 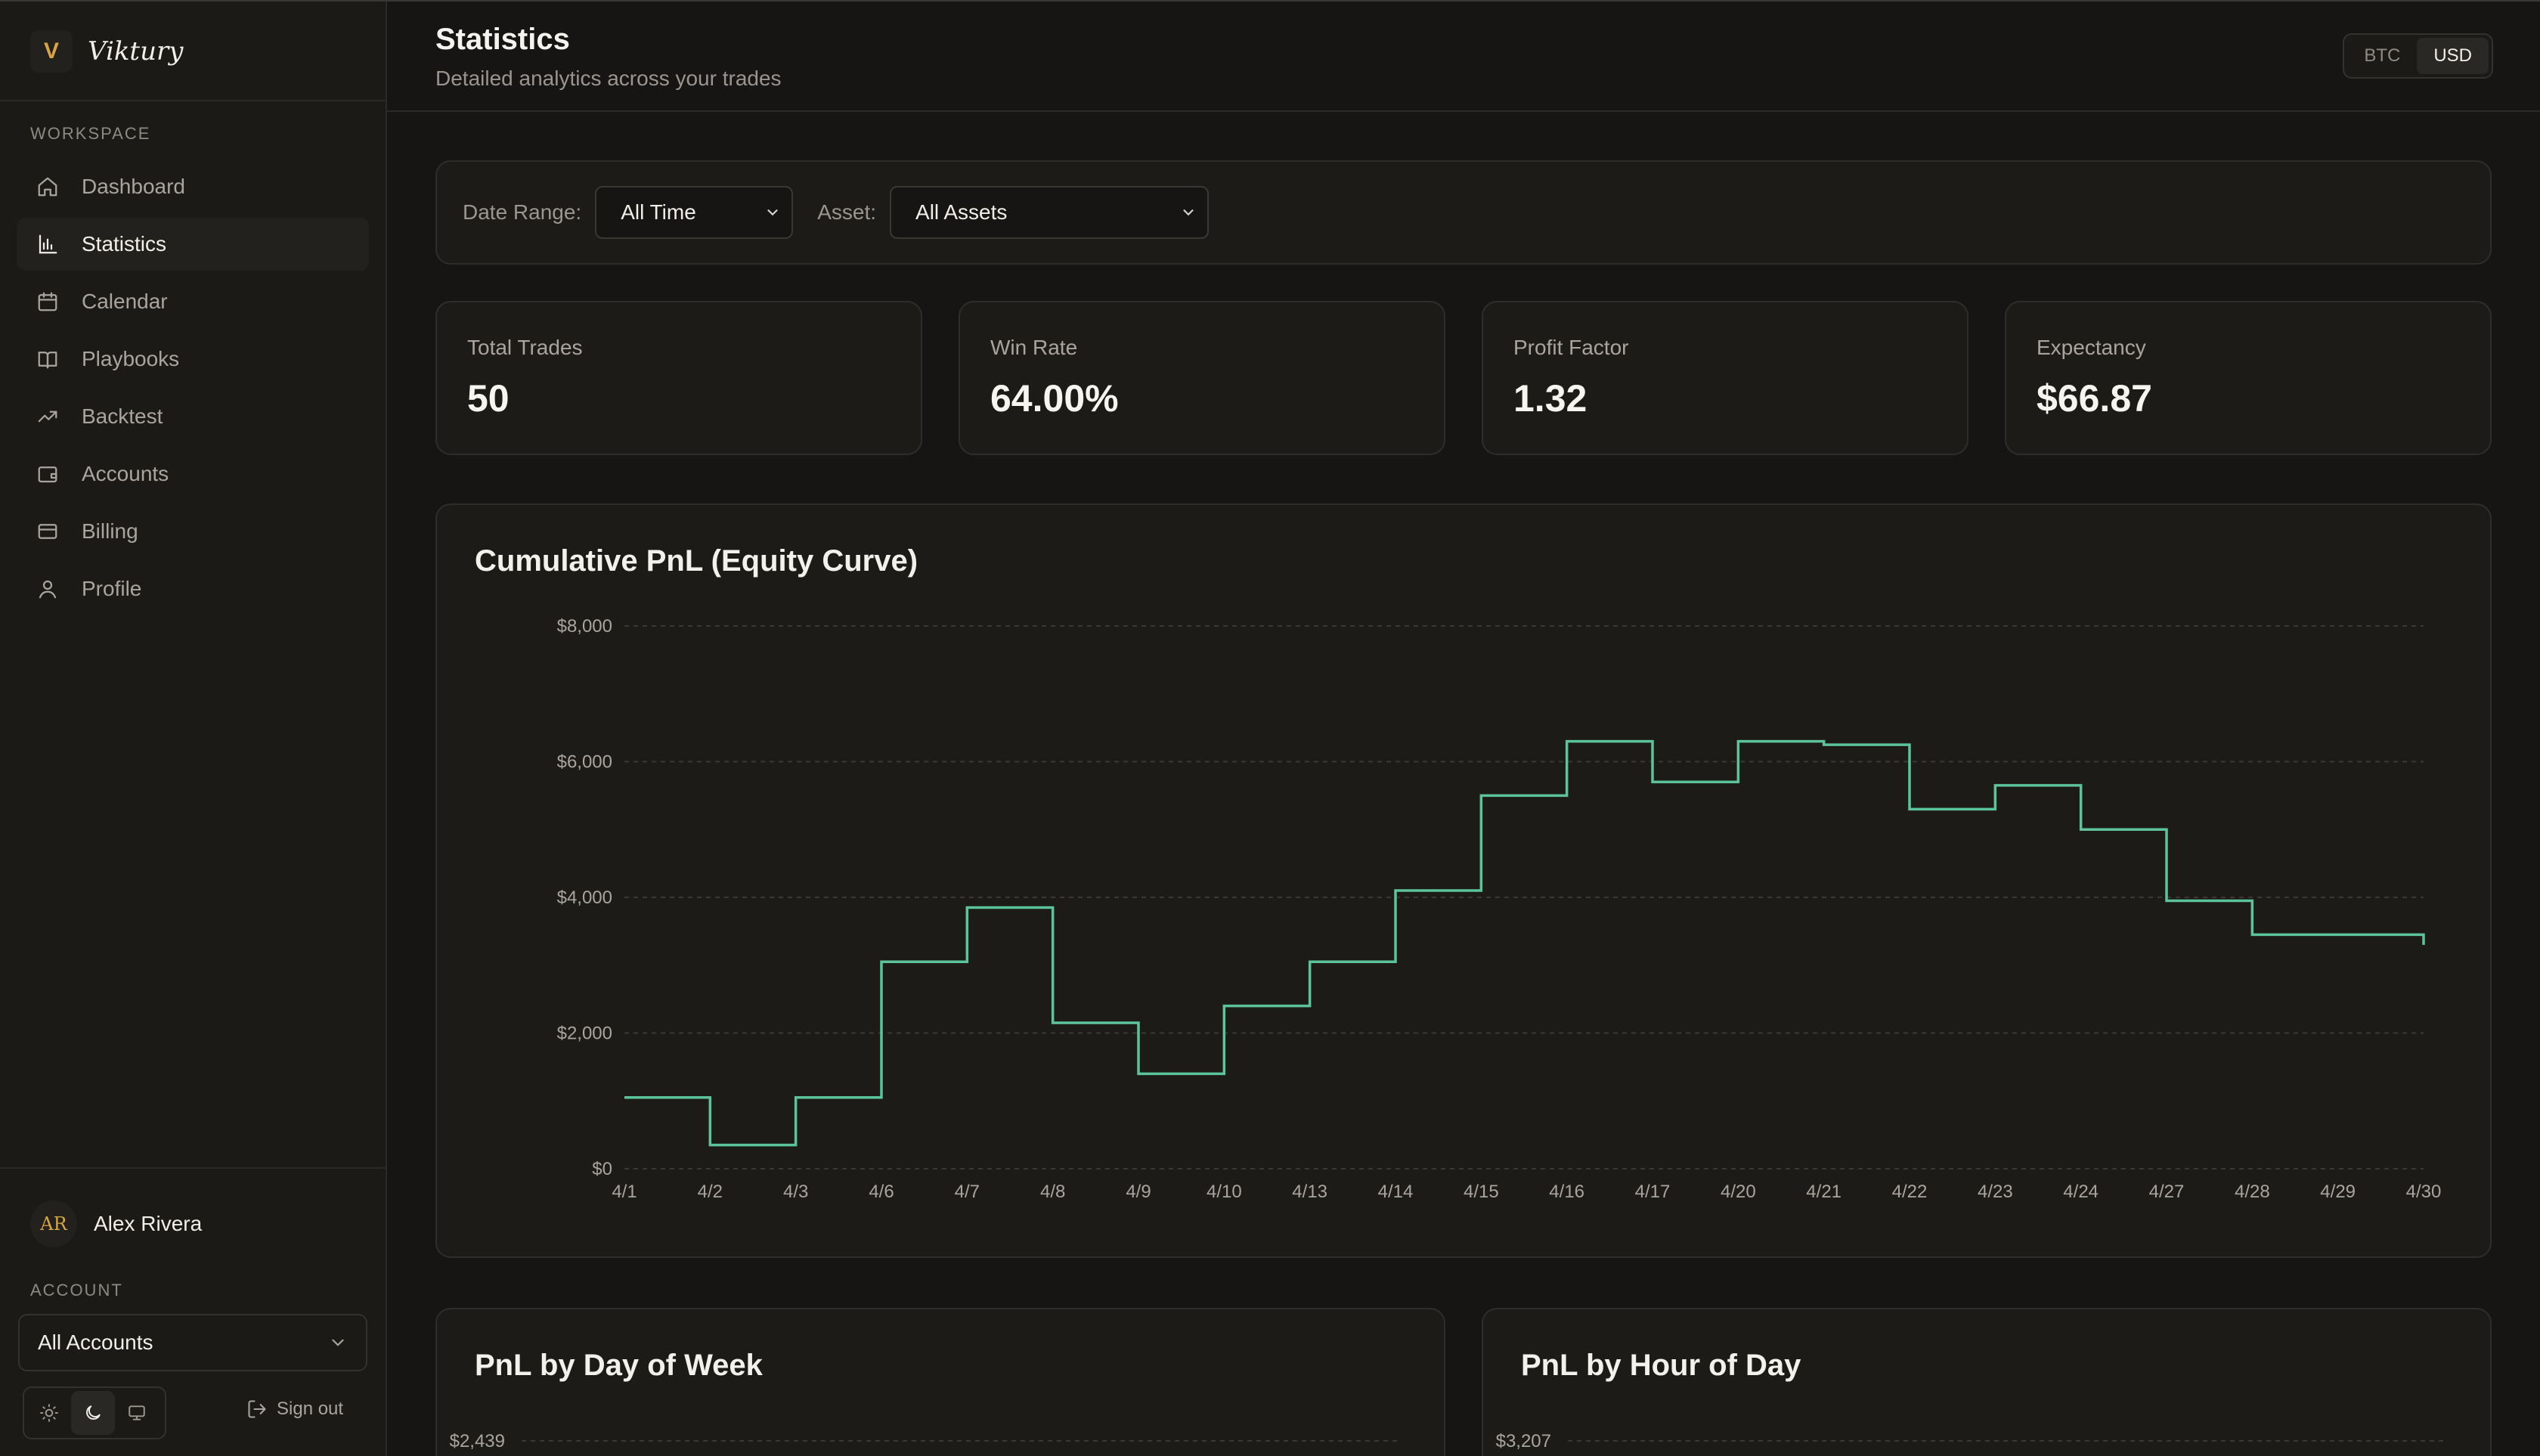 I want to click on user-name: Alex Rivera, so click(x=148, y=1223).